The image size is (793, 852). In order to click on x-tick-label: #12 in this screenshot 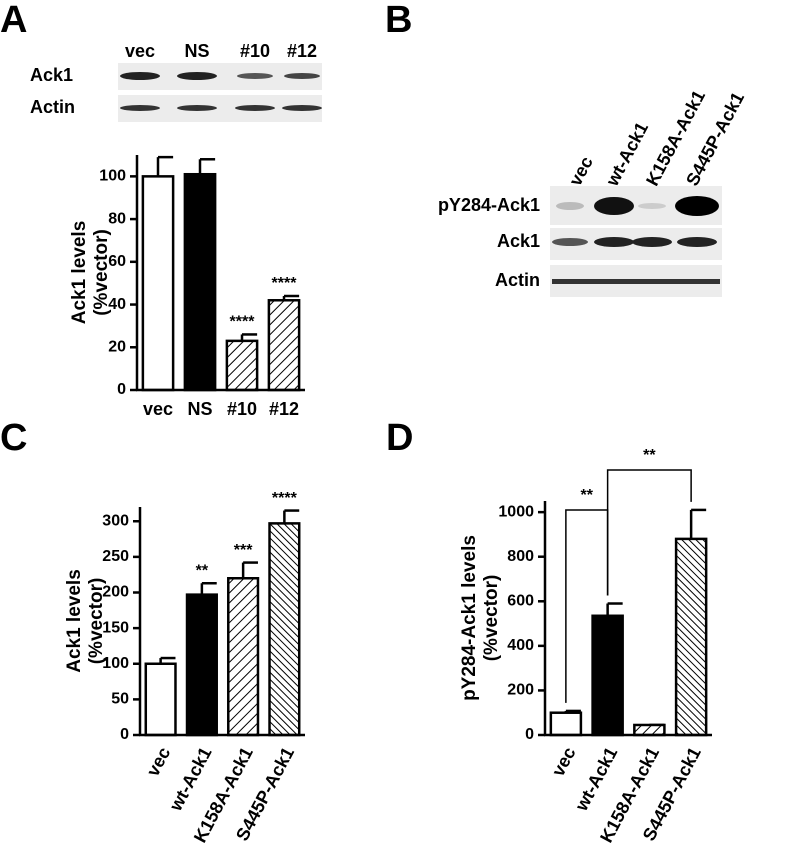, I will do `click(284, 409)`.